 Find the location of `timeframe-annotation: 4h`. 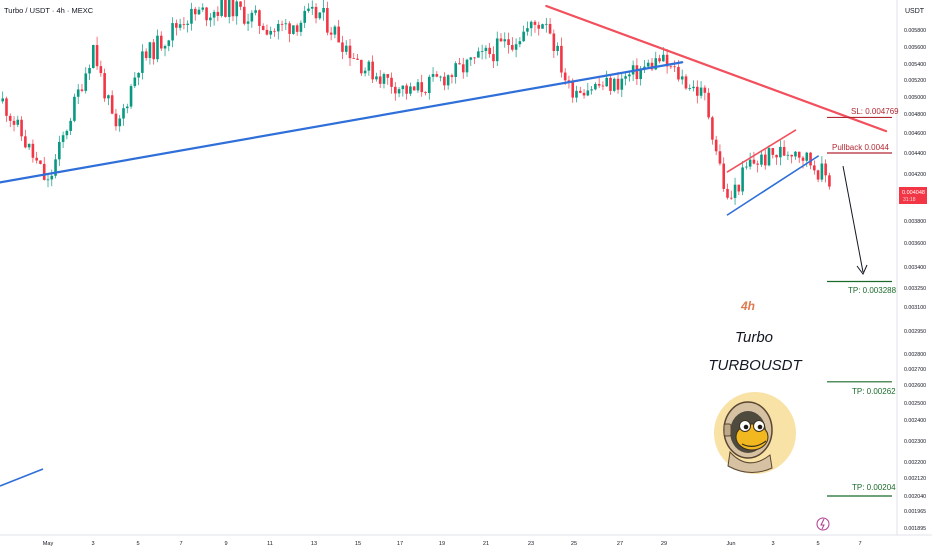

timeframe-annotation: 4h is located at coordinates (747, 306).